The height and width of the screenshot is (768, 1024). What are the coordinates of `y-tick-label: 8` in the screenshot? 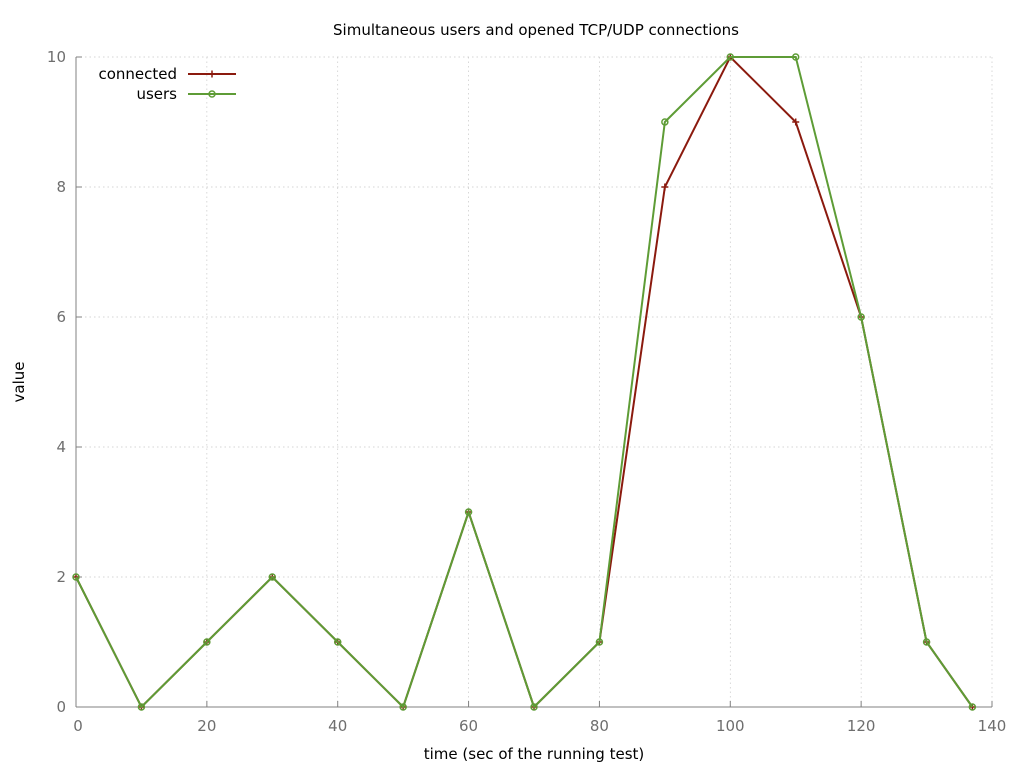 It's located at (61, 187).